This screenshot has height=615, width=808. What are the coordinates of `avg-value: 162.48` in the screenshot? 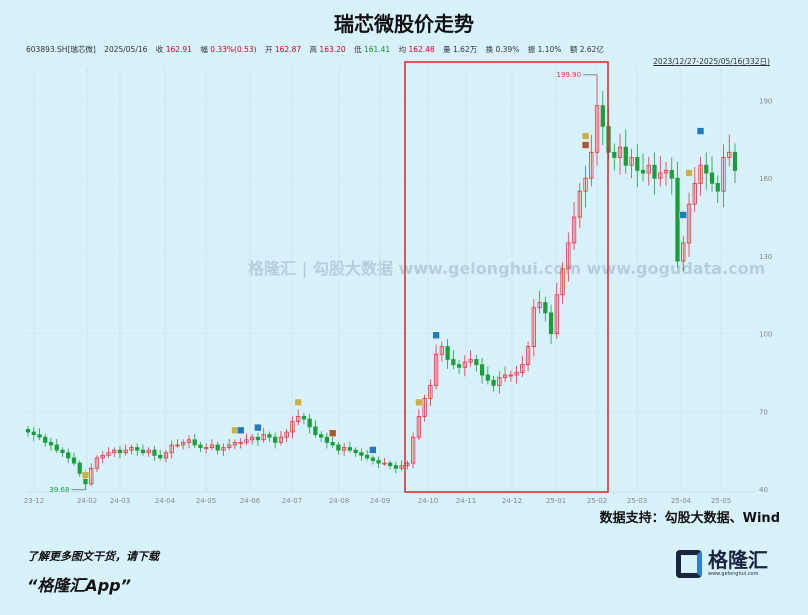 It's located at (421, 49).